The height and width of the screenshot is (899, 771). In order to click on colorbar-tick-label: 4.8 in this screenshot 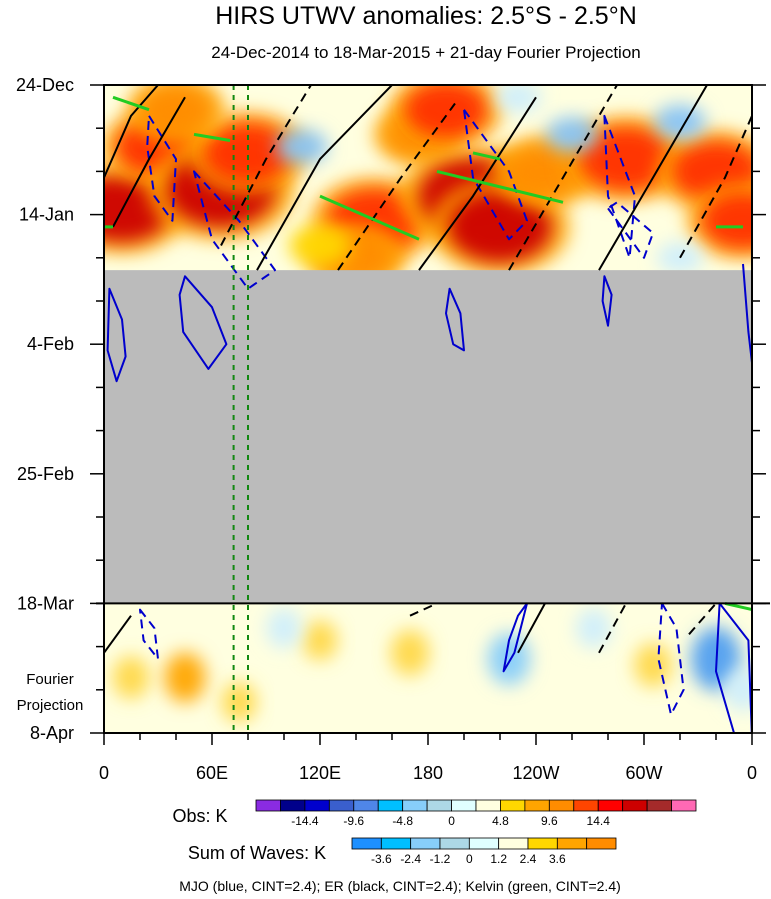, I will do `click(500, 821)`.